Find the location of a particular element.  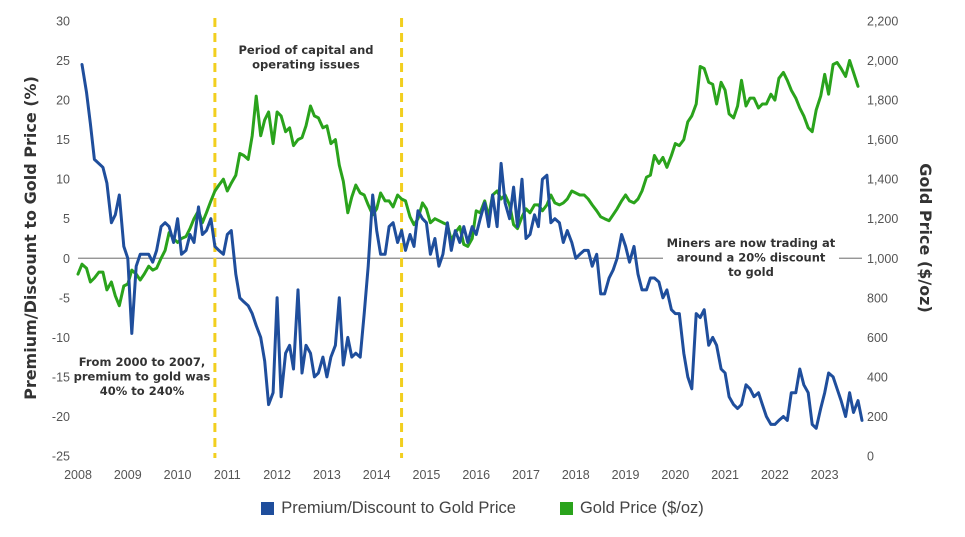

x-tick-label: 2023 is located at coordinates (825, 475).